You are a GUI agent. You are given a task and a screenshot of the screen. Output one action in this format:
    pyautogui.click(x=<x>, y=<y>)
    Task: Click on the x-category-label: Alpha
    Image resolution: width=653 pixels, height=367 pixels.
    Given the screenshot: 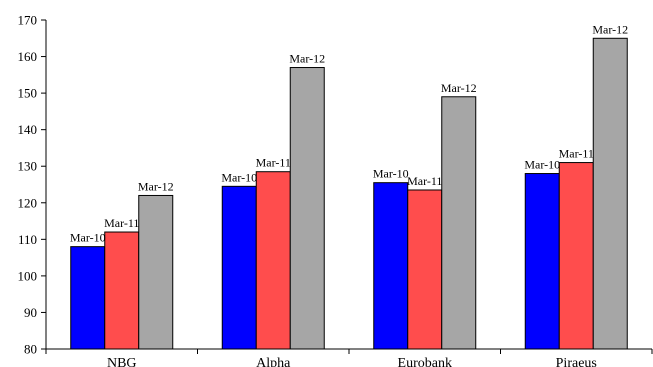 What is the action you would take?
    pyautogui.click(x=273, y=361)
    